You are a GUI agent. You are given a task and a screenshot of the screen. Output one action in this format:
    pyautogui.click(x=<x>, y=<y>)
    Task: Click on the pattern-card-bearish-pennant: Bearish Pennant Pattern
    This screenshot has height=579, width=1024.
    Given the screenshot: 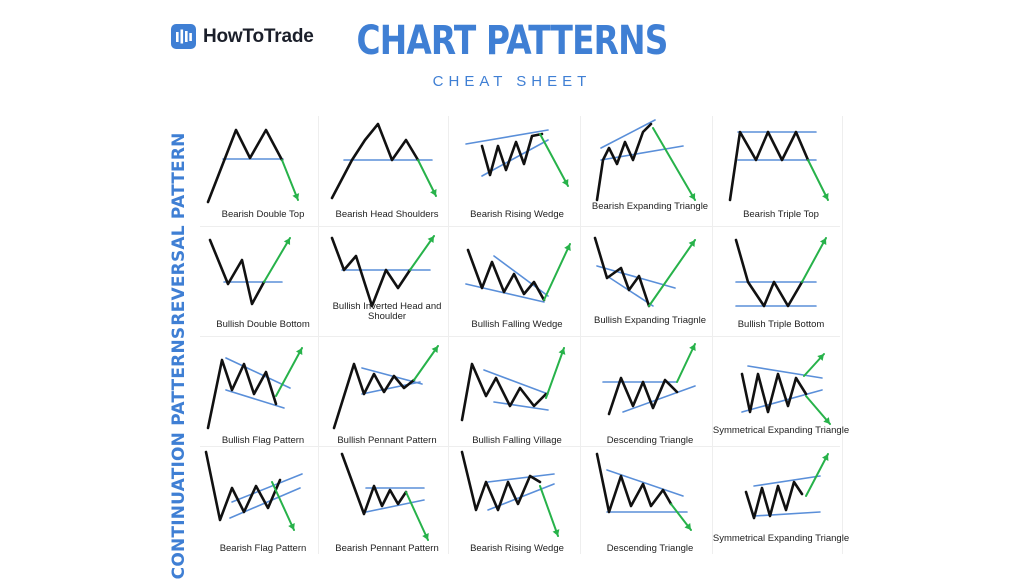 What is the action you would take?
    pyautogui.click(x=387, y=503)
    